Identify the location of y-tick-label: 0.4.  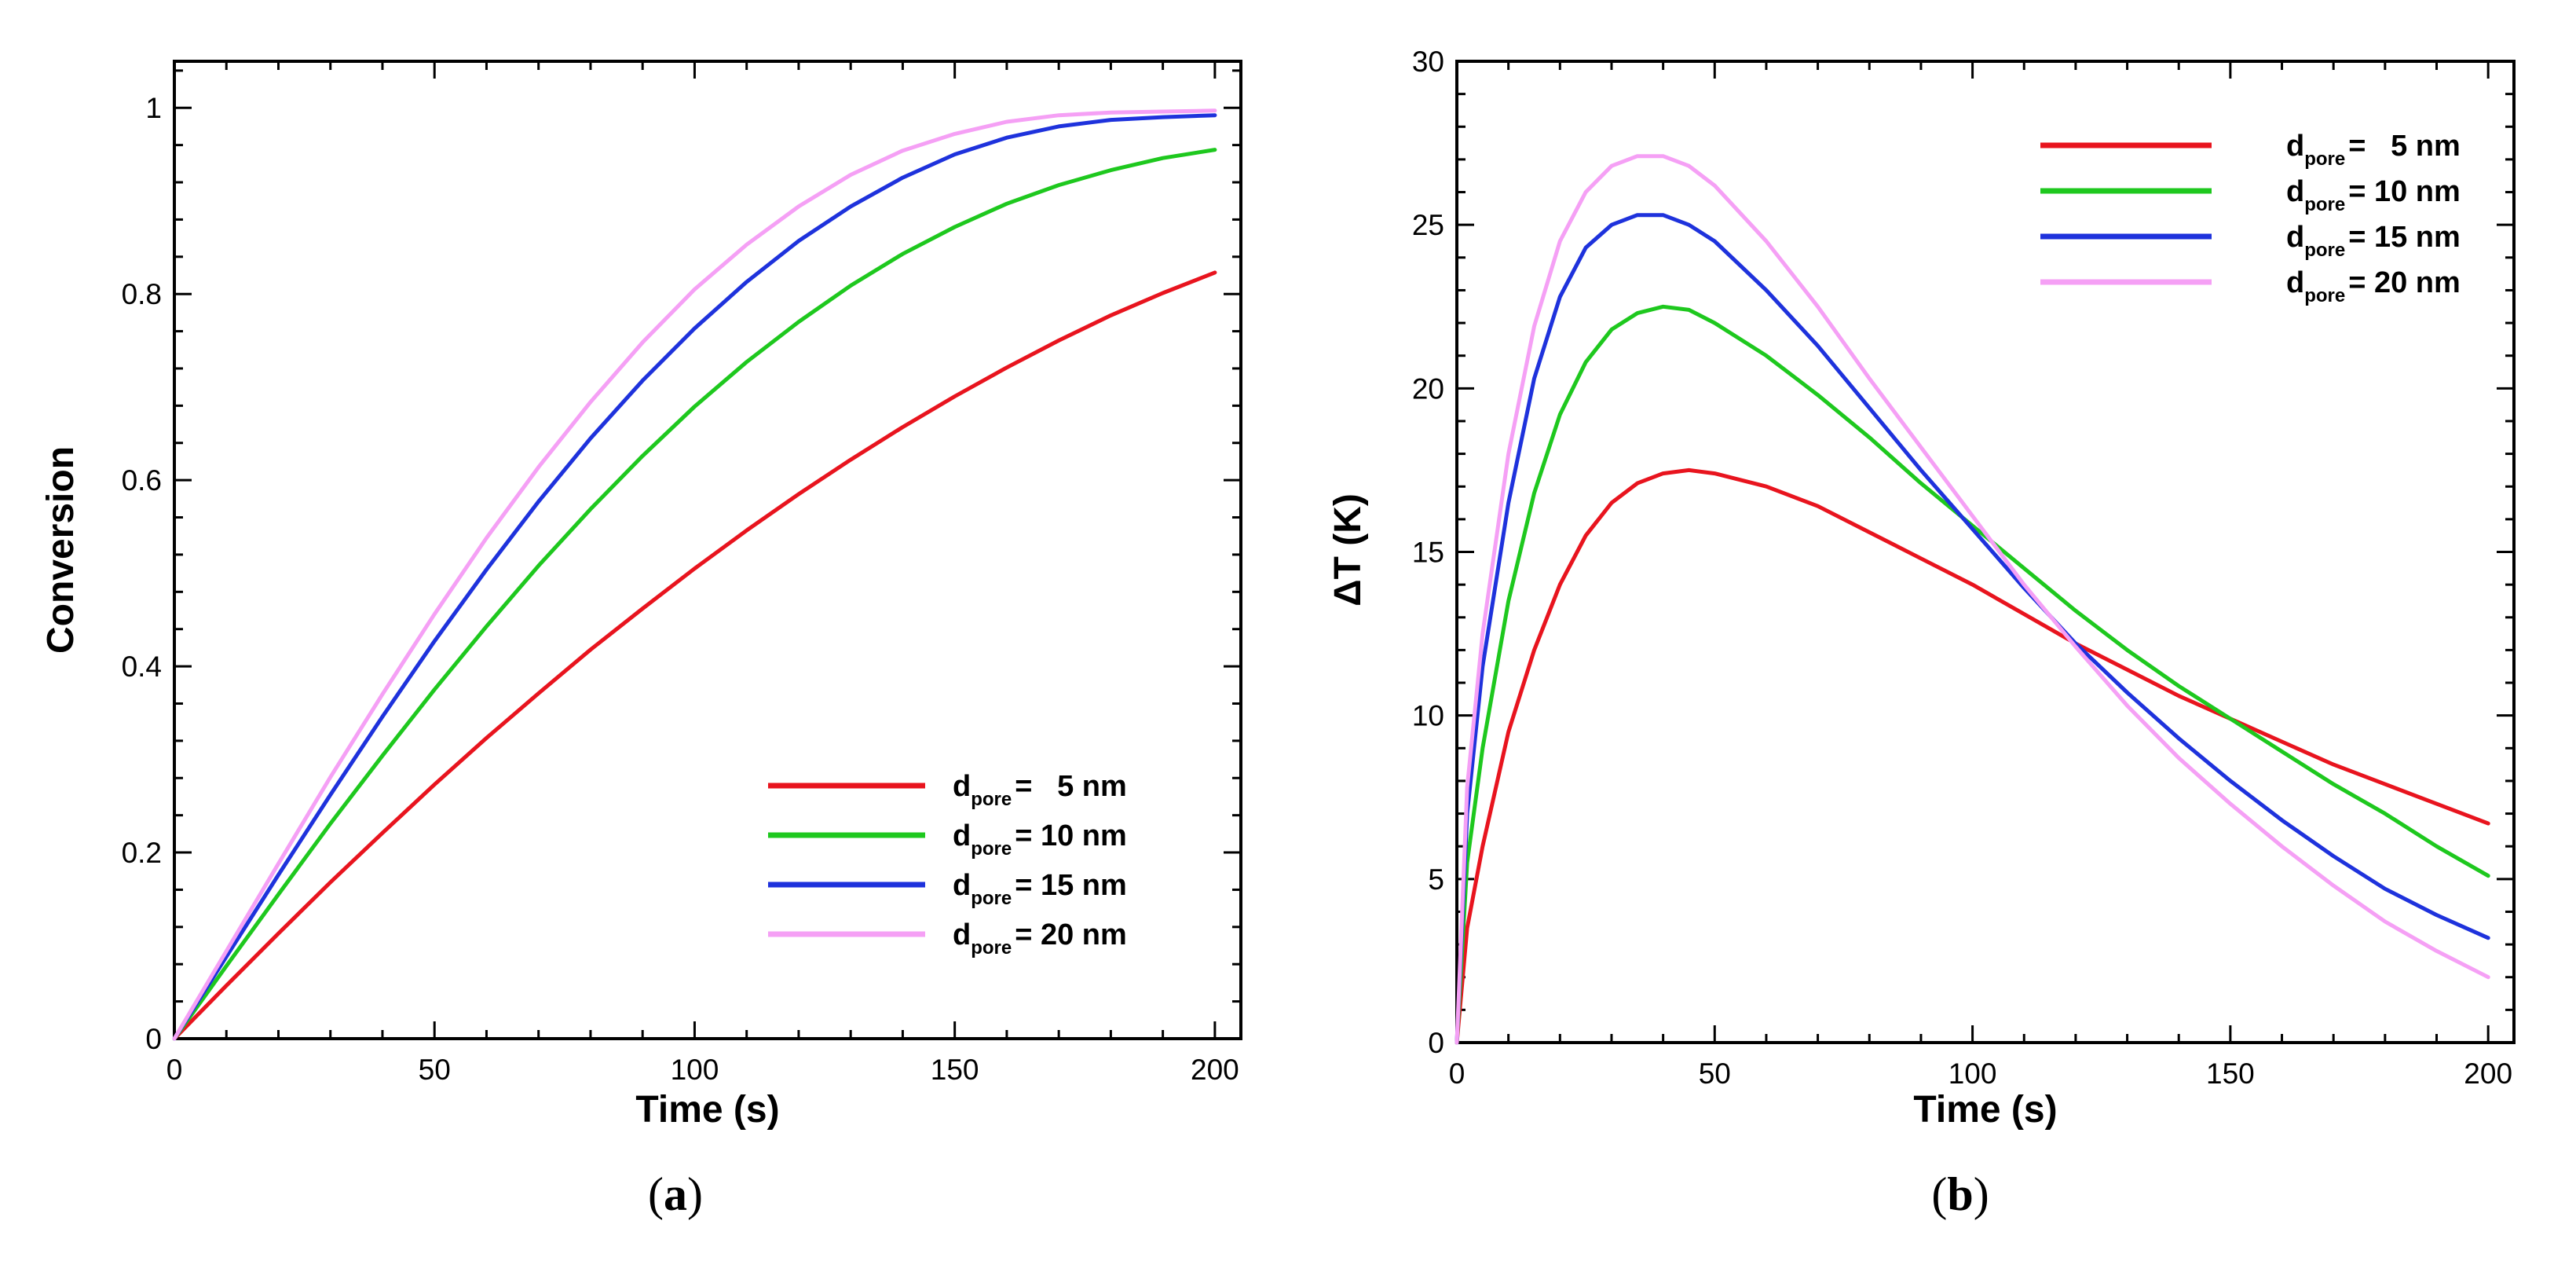
(142, 667).